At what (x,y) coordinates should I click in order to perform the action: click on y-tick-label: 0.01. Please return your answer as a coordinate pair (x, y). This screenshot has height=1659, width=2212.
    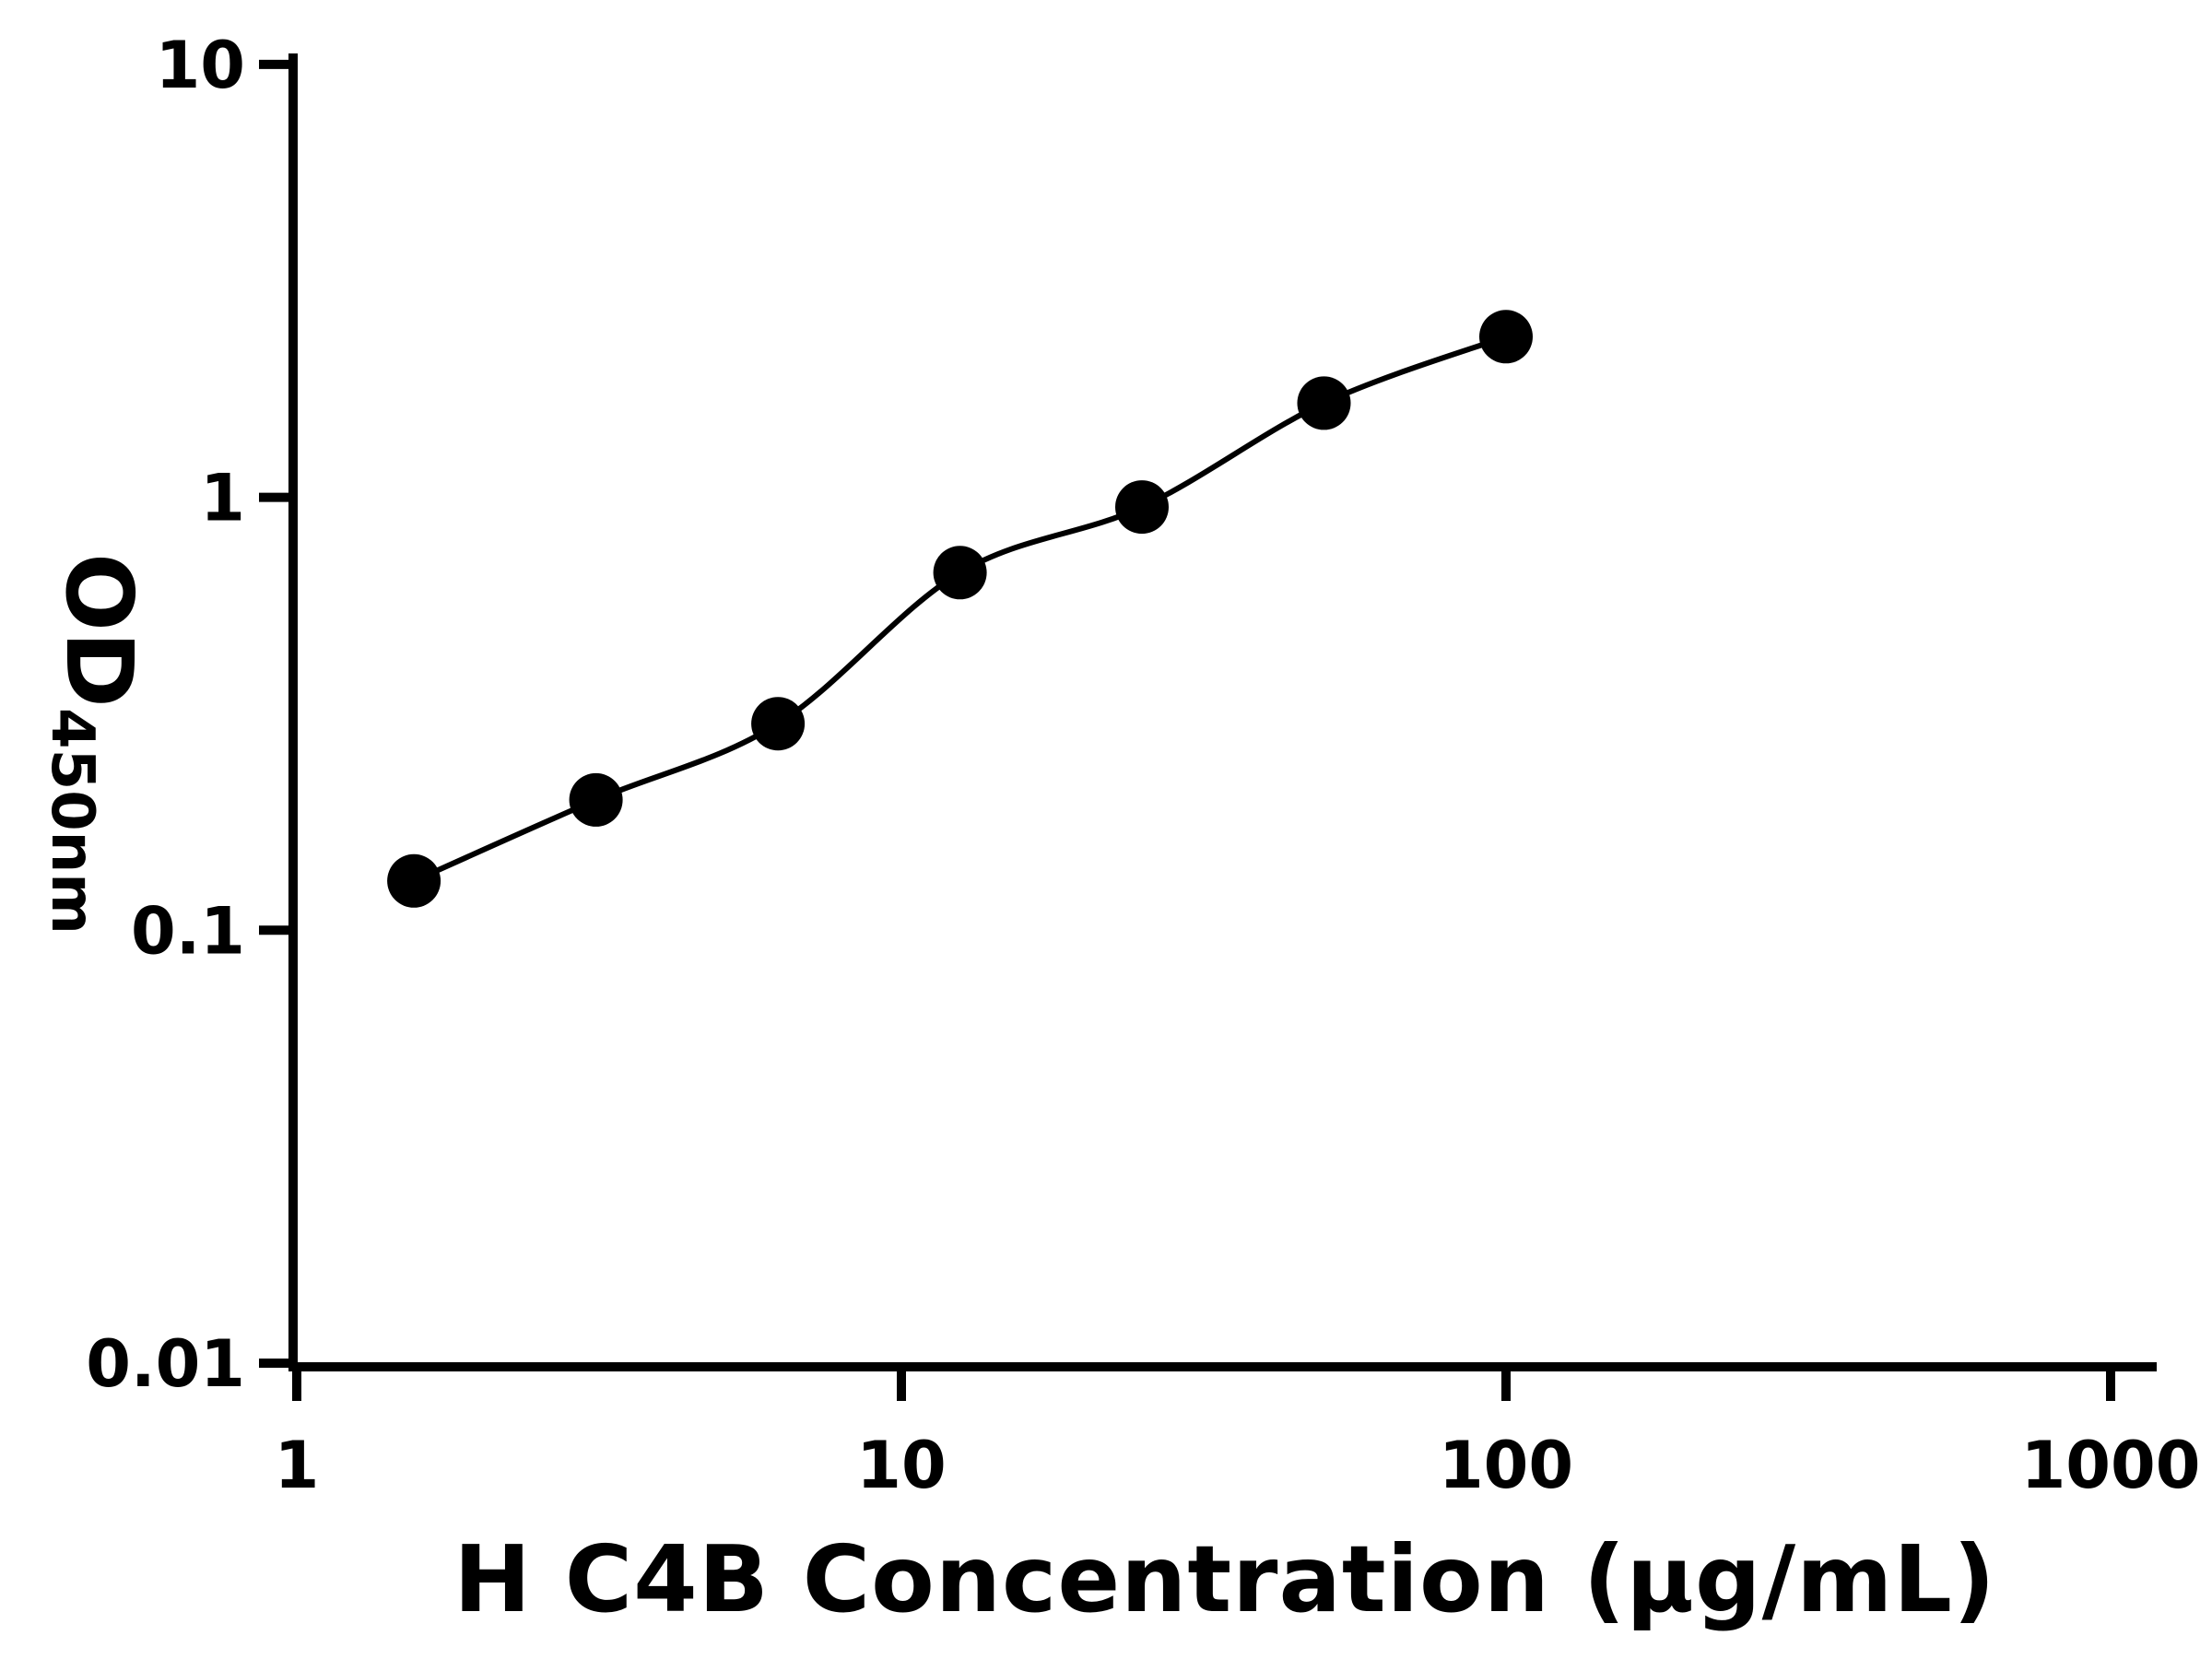
    Looking at the image, I should click on (165, 1364).